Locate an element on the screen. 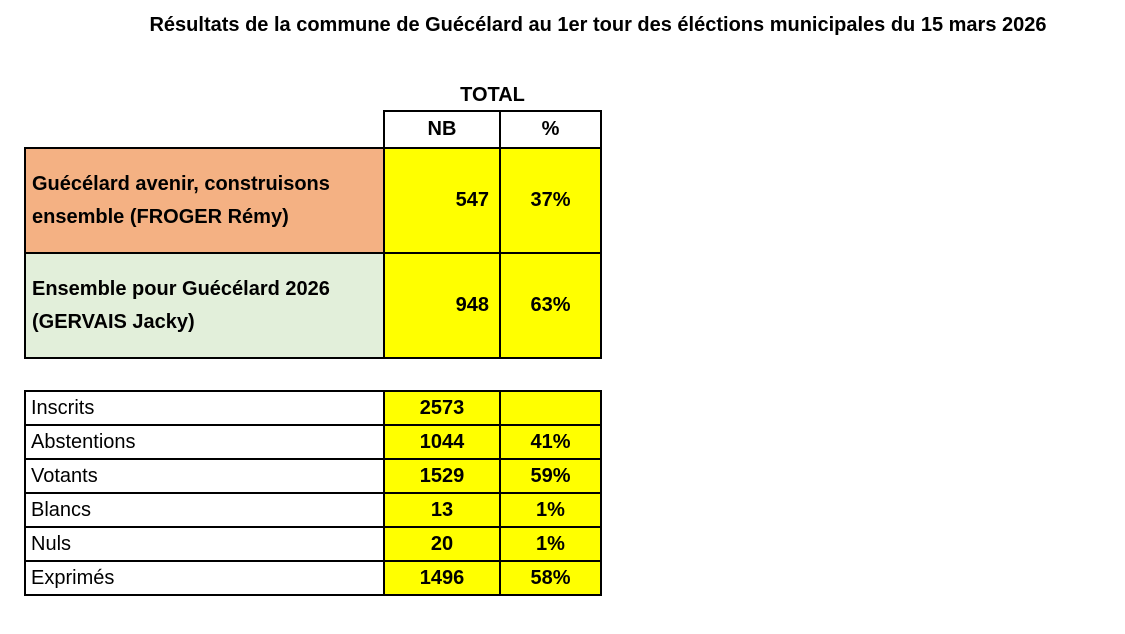  column-header: NB is located at coordinates (442, 129).